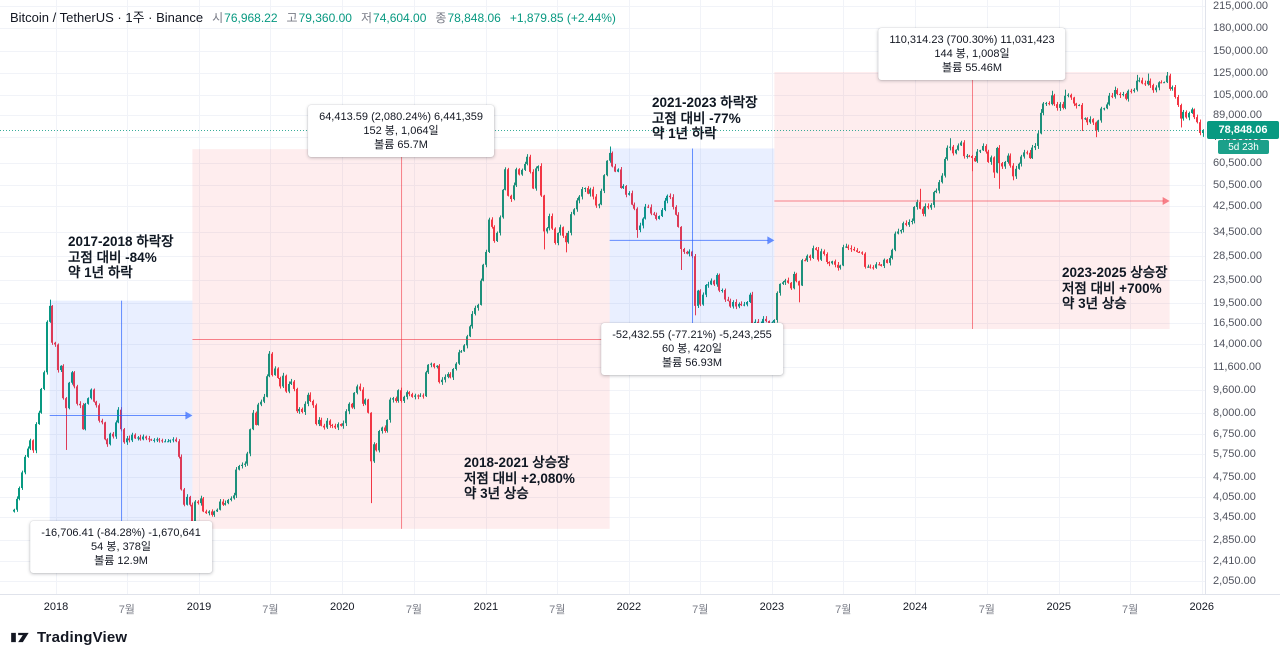 The width and height of the screenshot is (1280, 656). Describe the element at coordinates (218, 18) in the screenshot. I see `open-label: 시` at that location.